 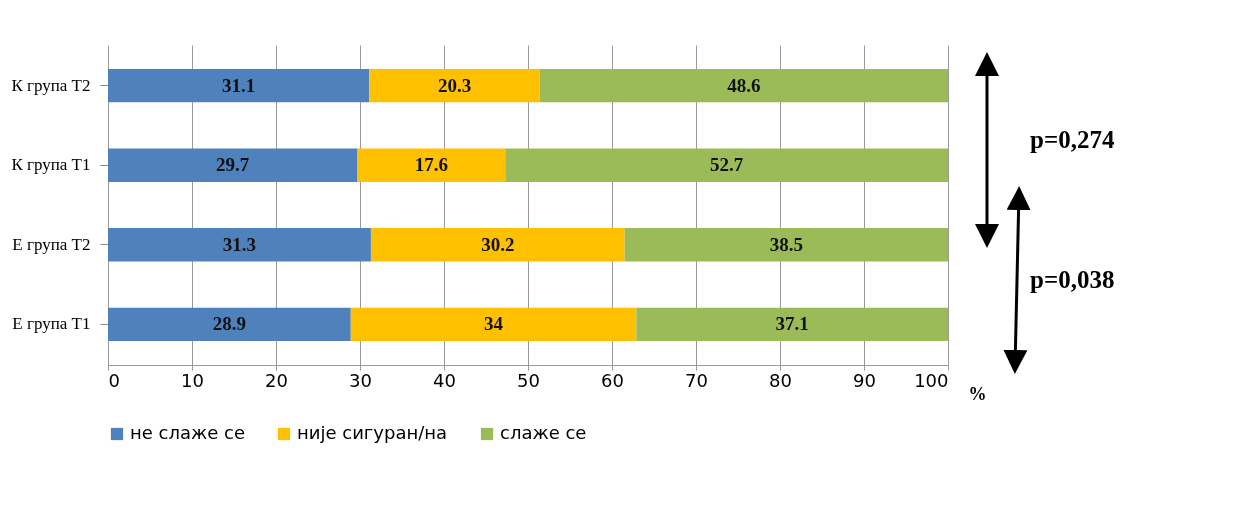 What do you see at coordinates (696, 380) in the screenshot?
I see `x-tick-label: 70` at bounding box center [696, 380].